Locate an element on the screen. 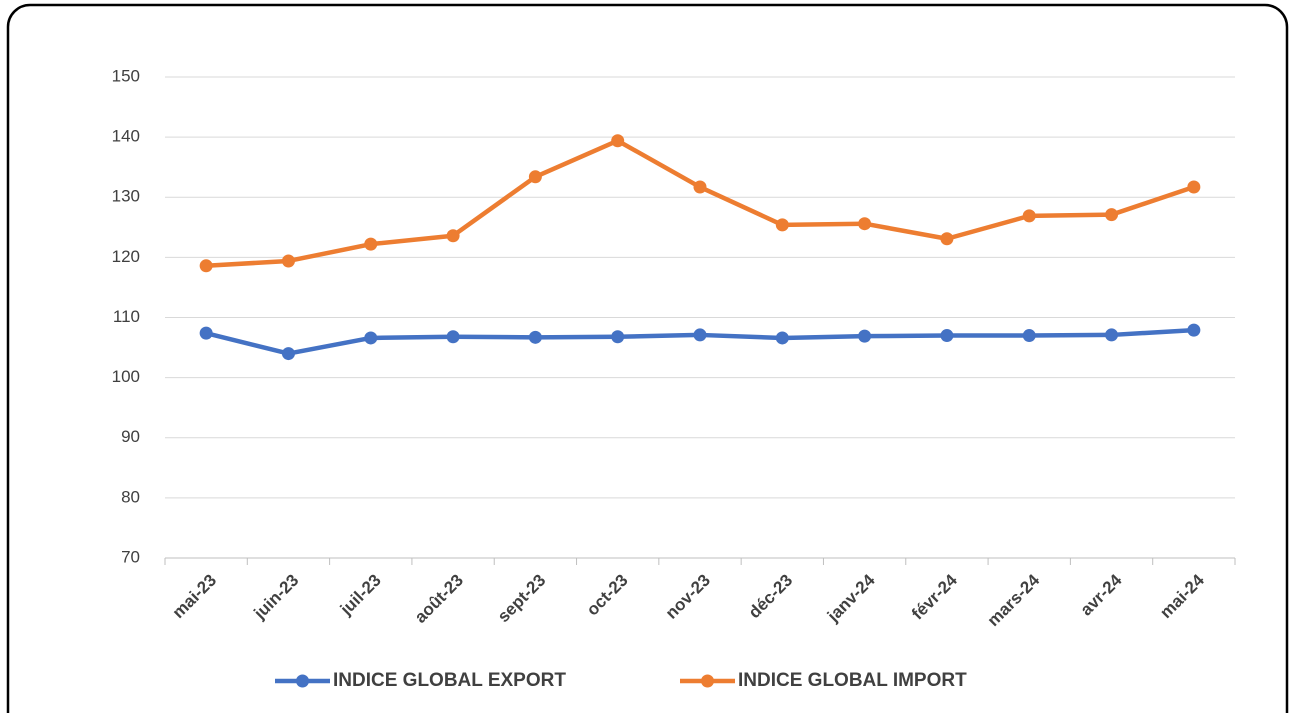 The width and height of the screenshot is (1295, 713). legend-label: INDICE GLOBAL EXPORT is located at coordinates (449, 680).